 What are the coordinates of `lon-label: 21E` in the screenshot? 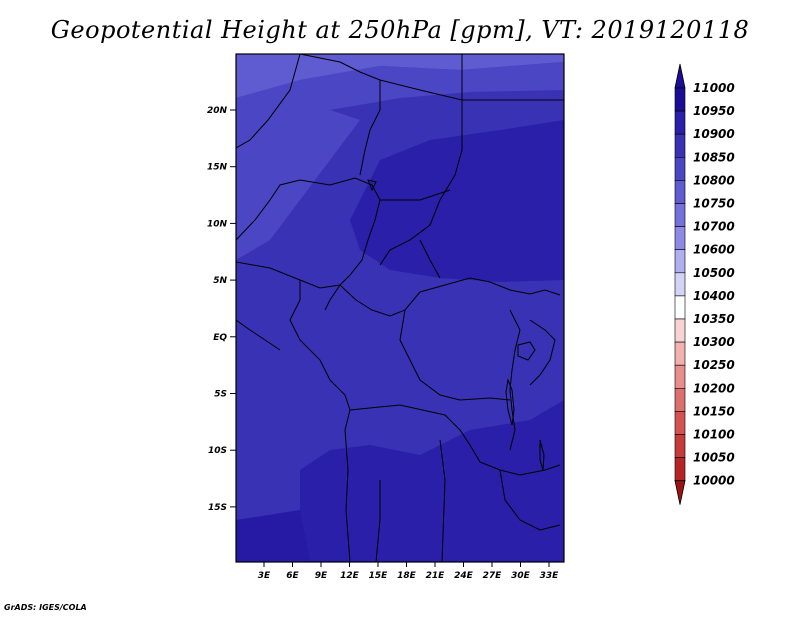 It's located at (436, 576).